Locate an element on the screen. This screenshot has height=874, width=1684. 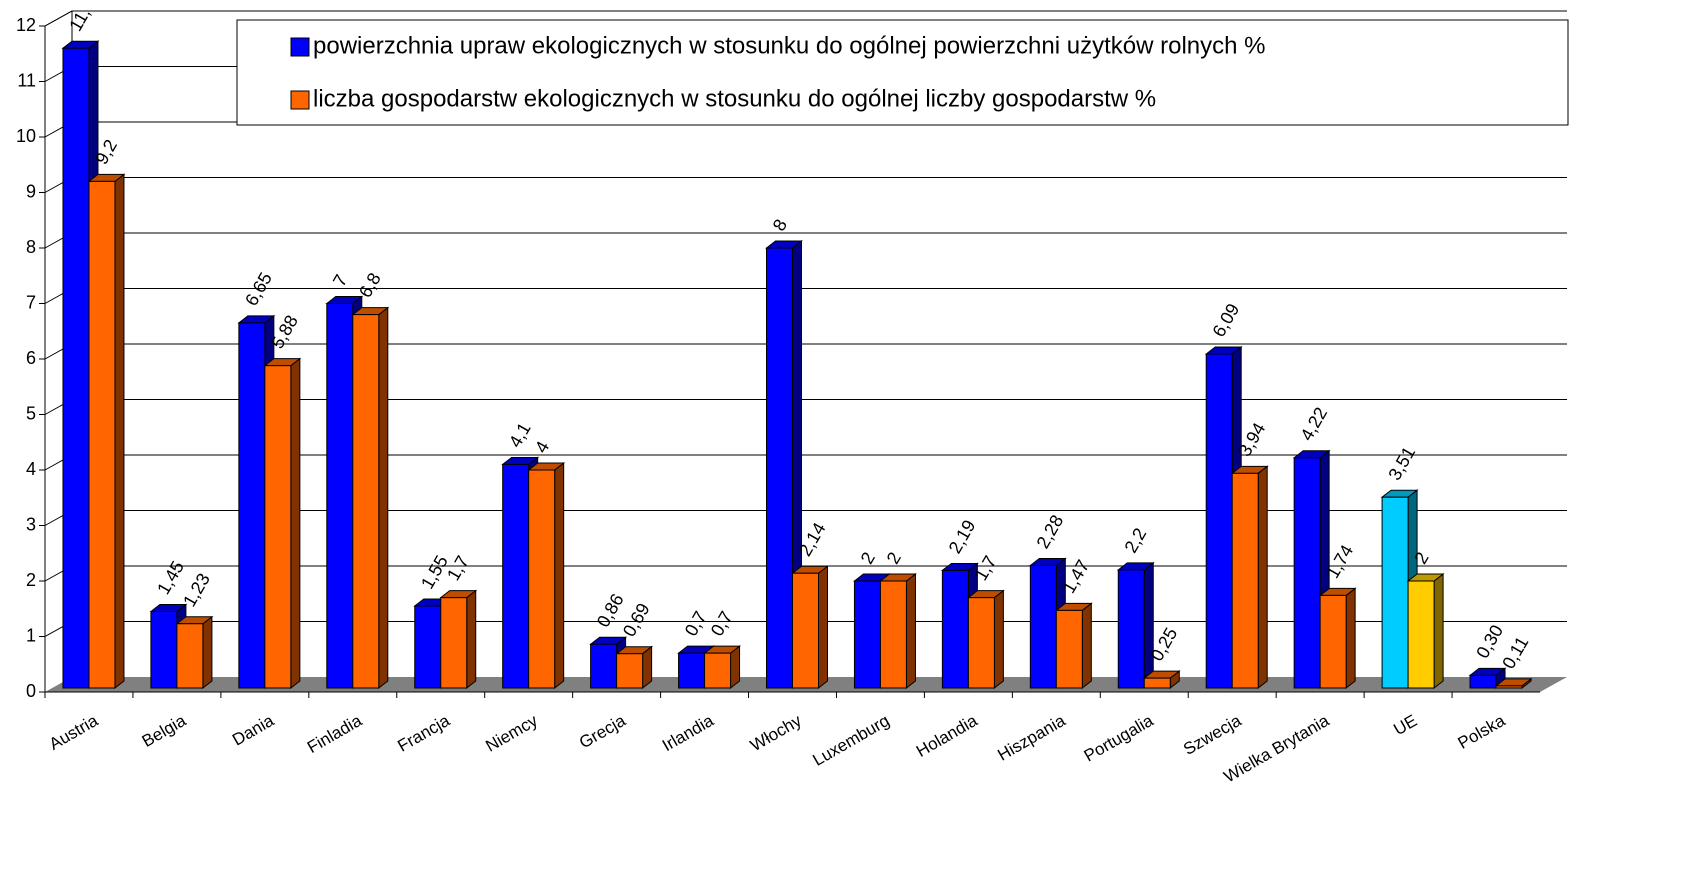
y-tick-label: 11 is located at coordinates (26, 80).